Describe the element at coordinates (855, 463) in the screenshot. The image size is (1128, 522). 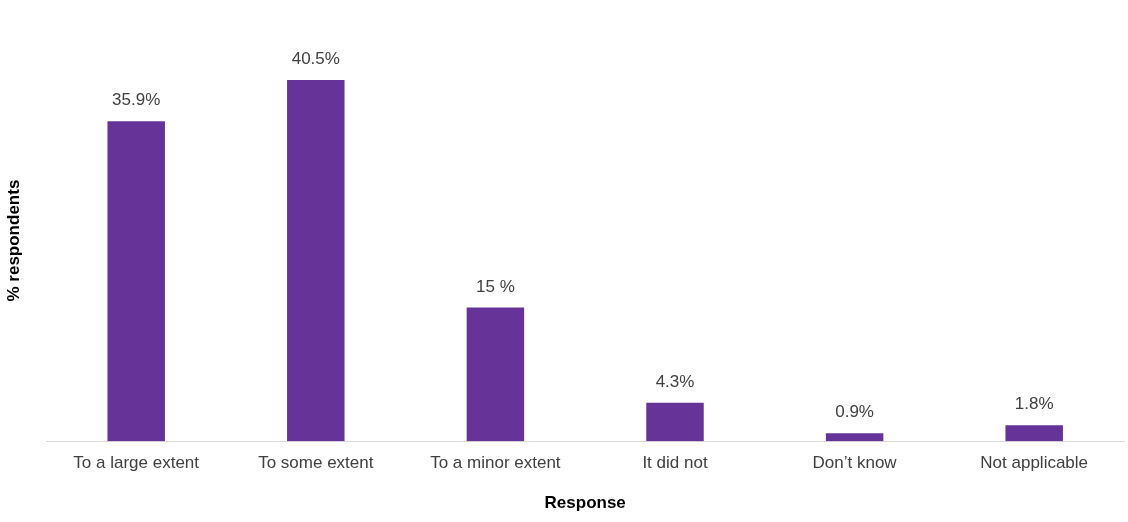
I see `x-tick-label: Don’t know` at that location.